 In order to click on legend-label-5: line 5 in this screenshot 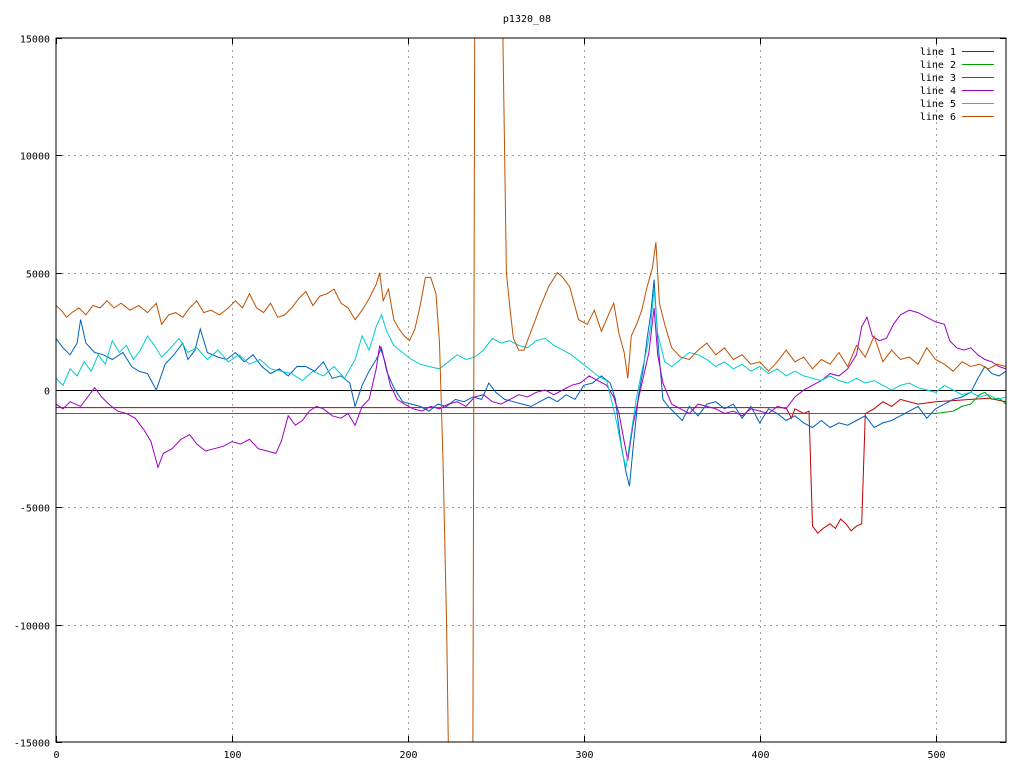, I will do `click(938, 104)`.